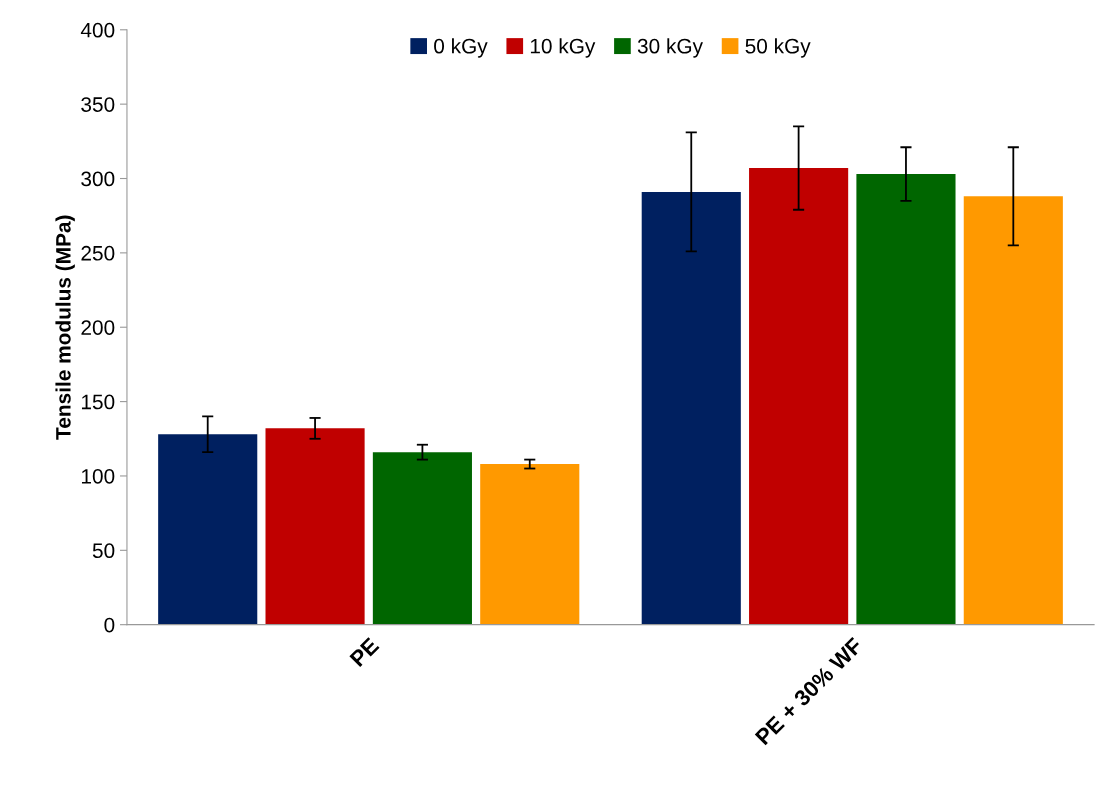 Image resolution: width=1104 pixels, height=805 pixels. What do you see at coordinates (98, 179) in the screenshot?
I see `y-tick-label: 300` at bounding box center [98, 179].